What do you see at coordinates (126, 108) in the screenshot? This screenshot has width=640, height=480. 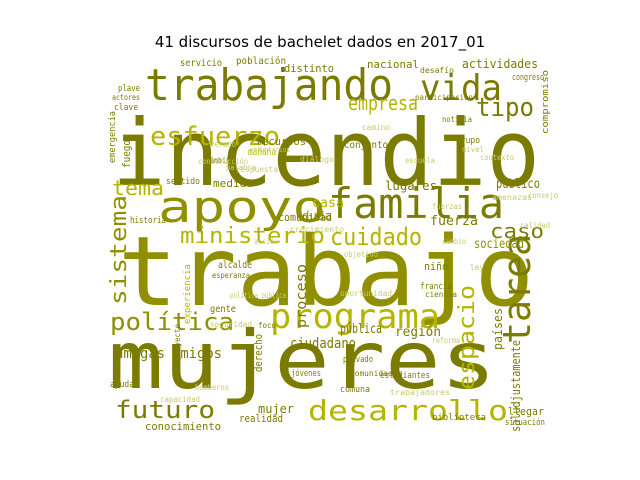 I see `cloud-word: clave` at bounding box center [126, 108].